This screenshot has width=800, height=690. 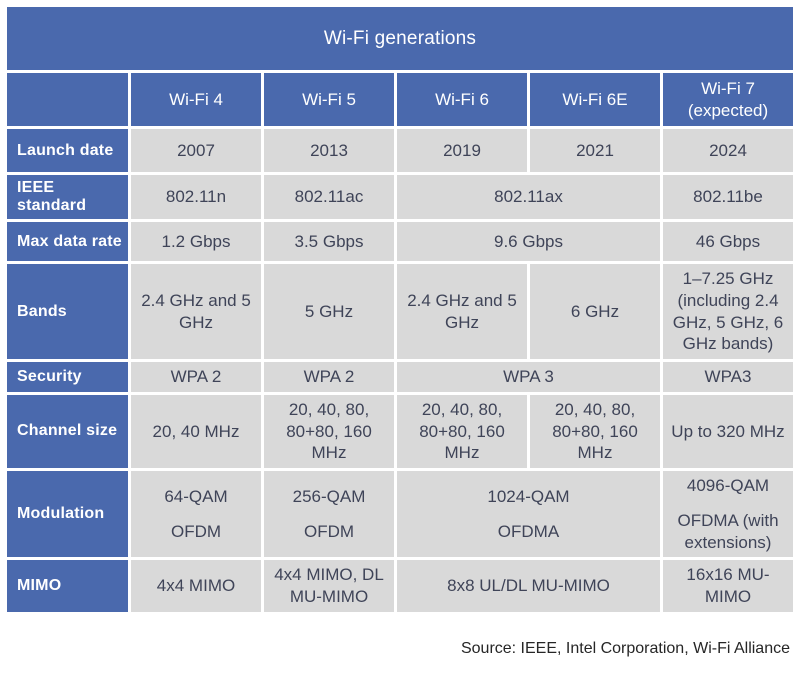 What do you see at coordinates (728, 431) in the screenshot?
I see `table-cell: Up to 320 MHz` at bounding box center [728, 431].